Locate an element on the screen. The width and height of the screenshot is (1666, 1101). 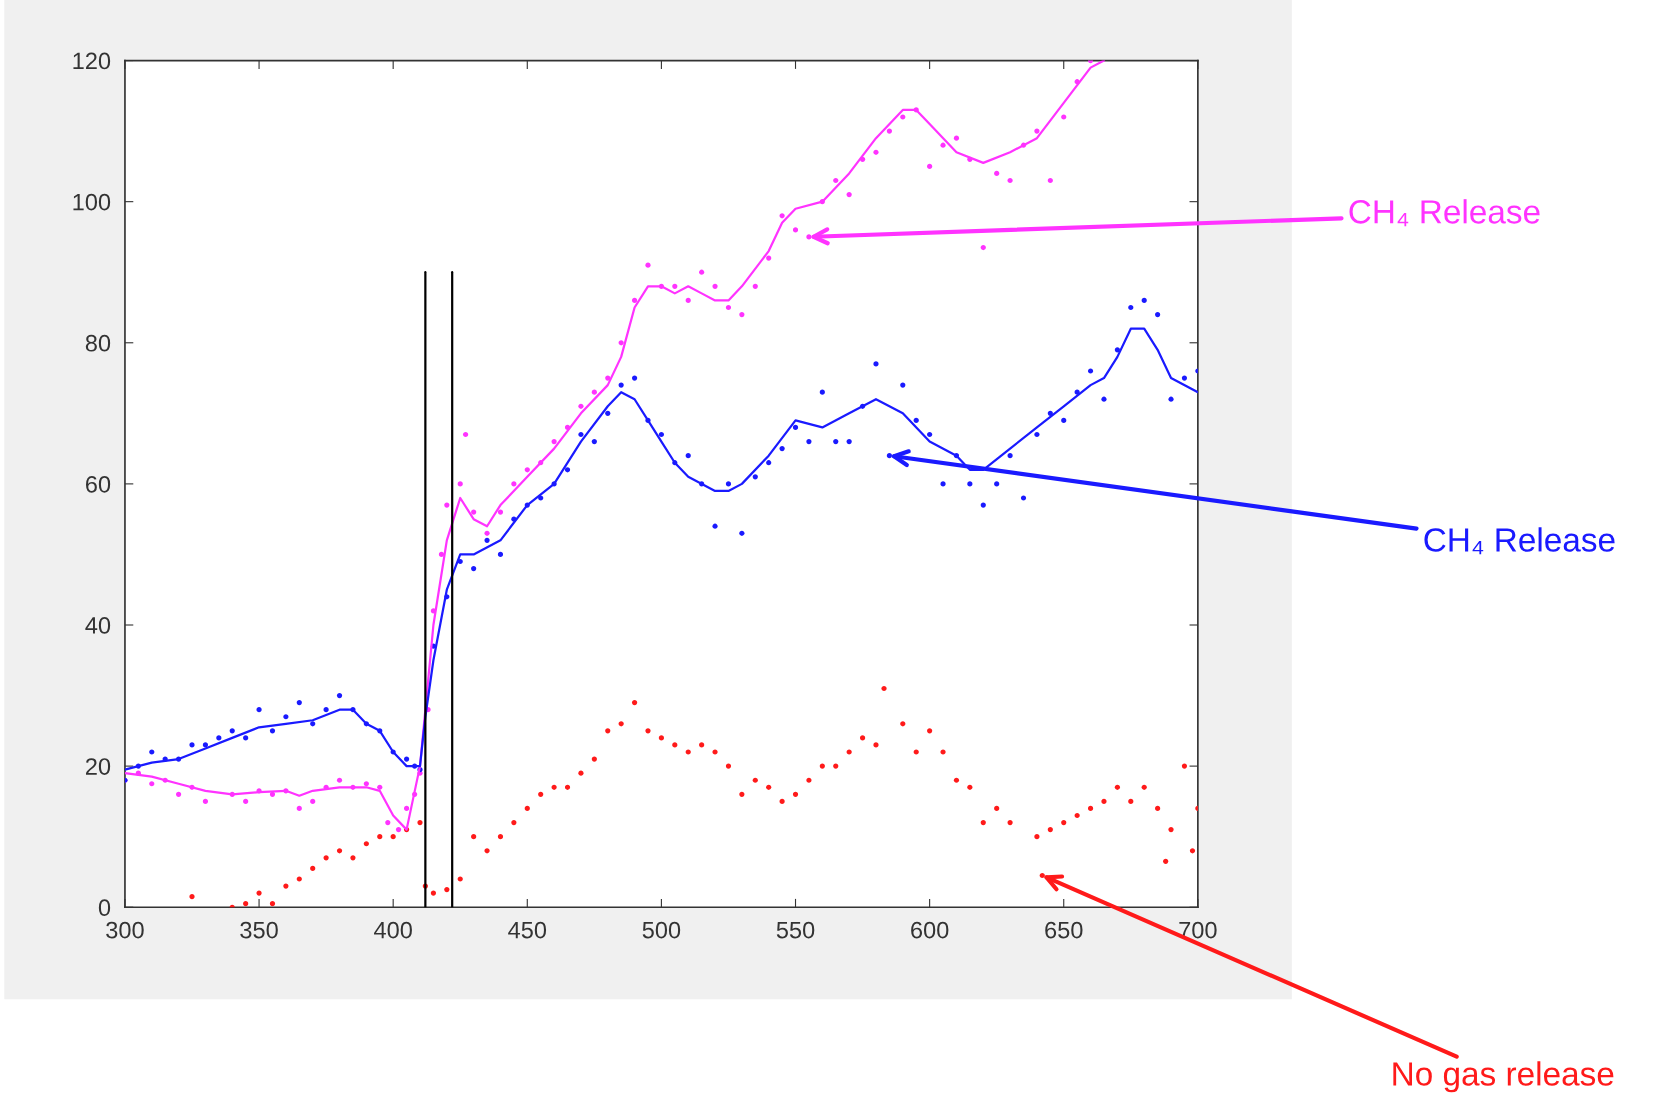
x-tick-label: 400 is located at coordinates (393, 930).